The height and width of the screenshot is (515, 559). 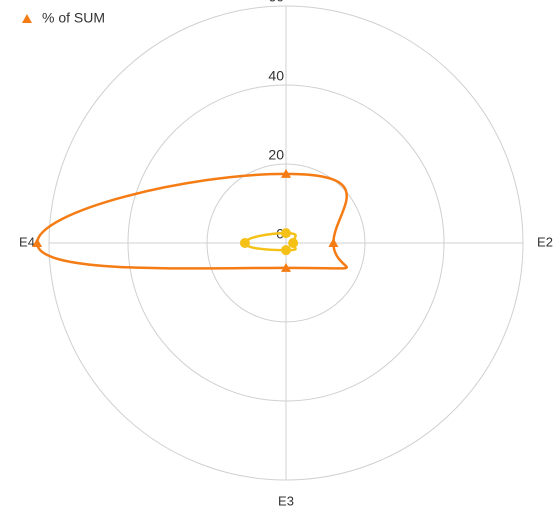 I want to click on legend-marker, so click(x=27, y=18).